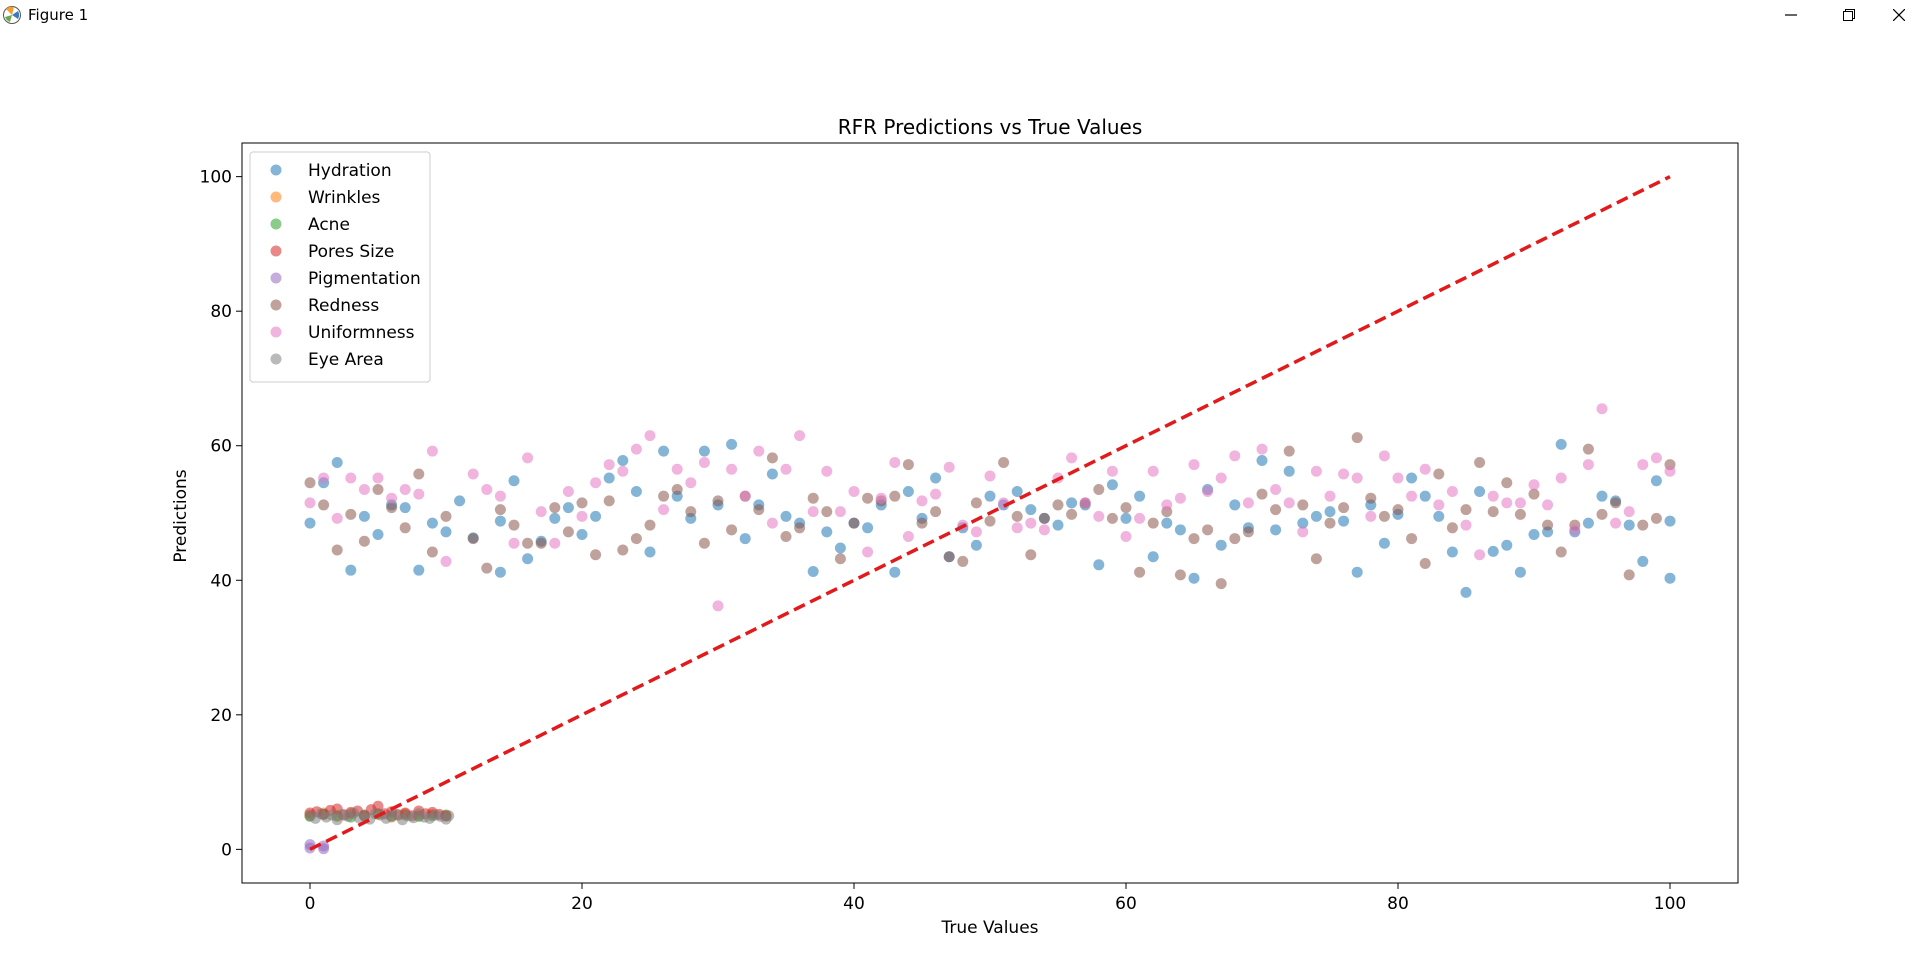  What do you see at coordinates (1791, 15) in the screenshot?
I see `minimize-button` at bounding box center [1791, 15].